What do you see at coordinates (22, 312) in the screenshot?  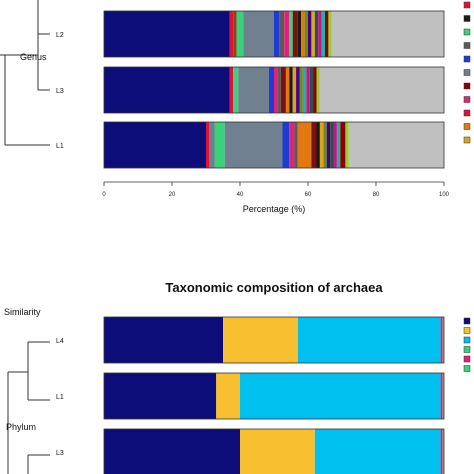 I see `grouping-label-similarity: Similarity` at bounding box center [22, 312].